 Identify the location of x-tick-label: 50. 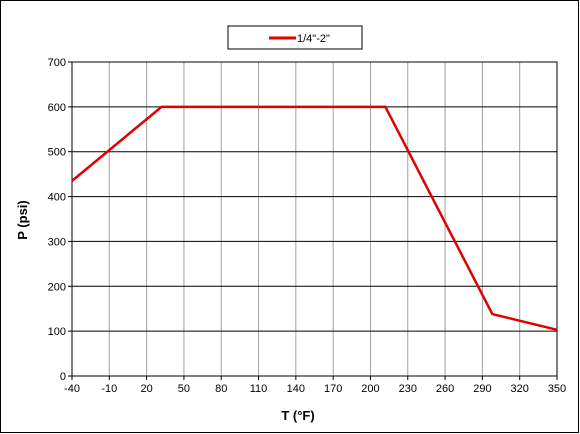
(184, 389).